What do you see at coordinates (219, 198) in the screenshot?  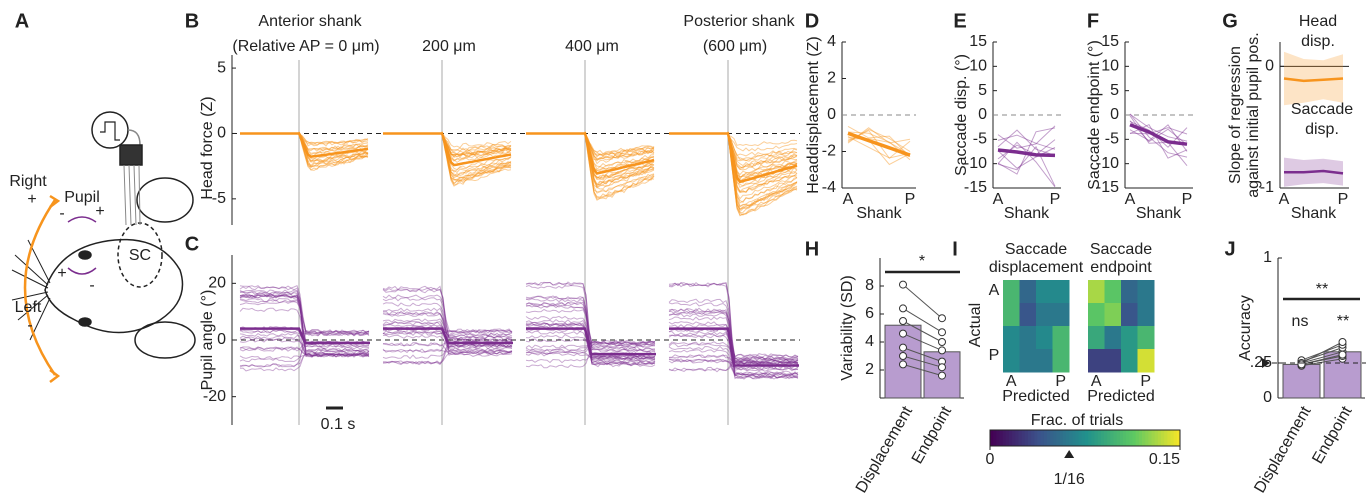 I see `y-tick-label: -5` at bounding box center [219, 198].